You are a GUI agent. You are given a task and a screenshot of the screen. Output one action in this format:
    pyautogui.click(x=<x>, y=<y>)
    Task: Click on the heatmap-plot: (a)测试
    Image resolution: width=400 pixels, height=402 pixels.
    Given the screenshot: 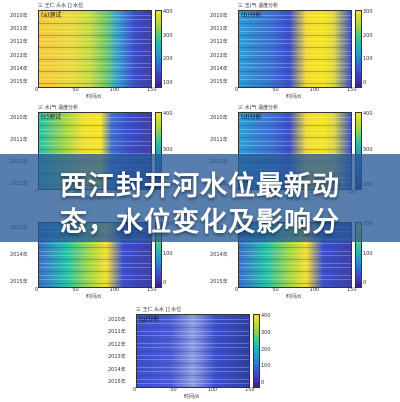 What is the action you would take?
    pyautogui.click(x=95, y=49)
    